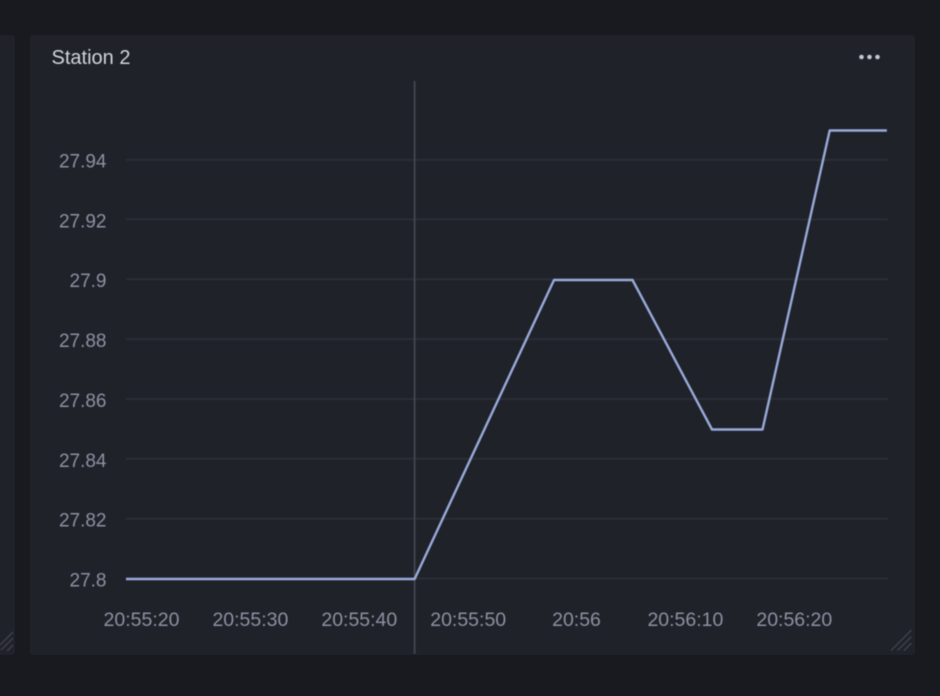 This screenshot has height=696, width=940. I want to click on svg-text: 27.9, so click(88, 281).